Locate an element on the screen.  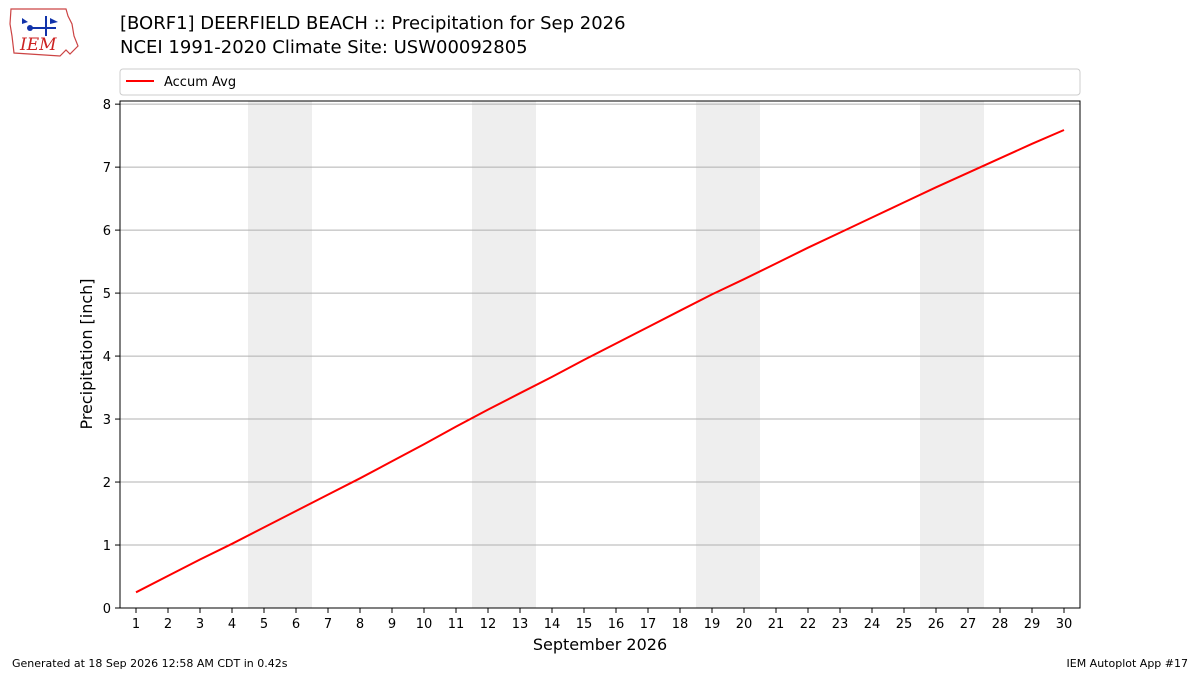
x-tick-label-25: 25 is located at coordinates (904, 624).